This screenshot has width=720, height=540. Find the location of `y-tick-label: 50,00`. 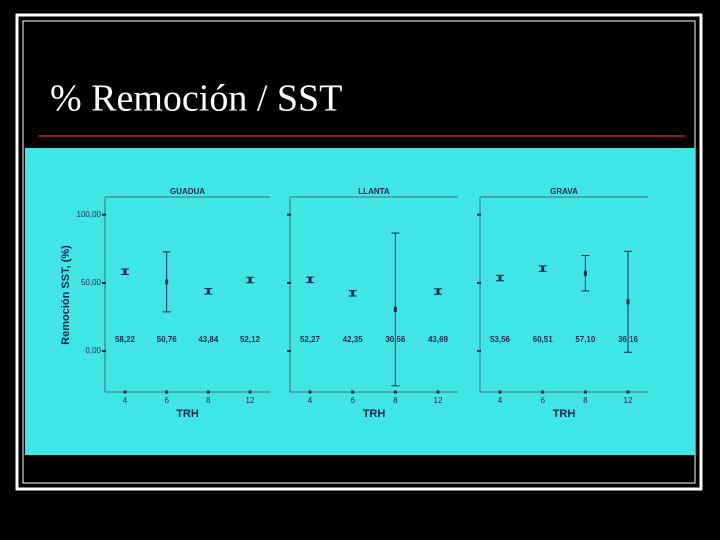

y-tick-label: 50,00 is located at coordinates (91, 282).